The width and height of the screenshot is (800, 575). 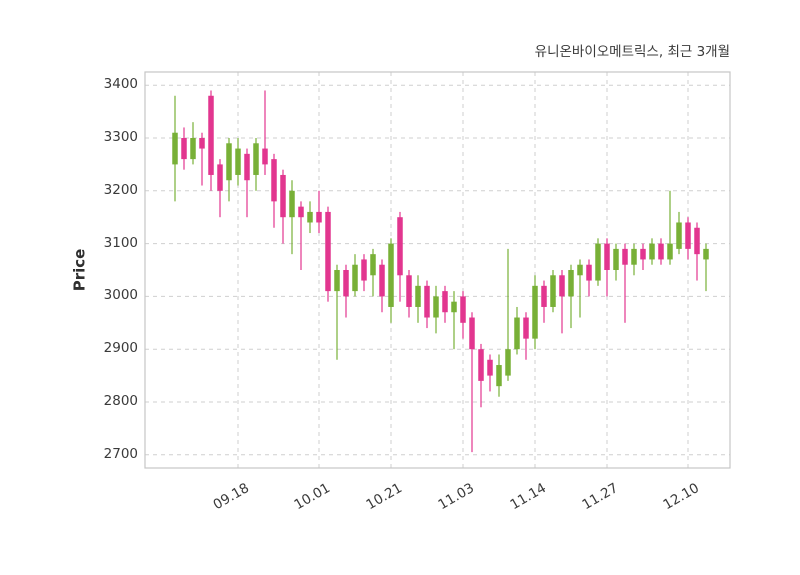 I want to click on y-tick-label: 2800, so click(x=120, y=401).